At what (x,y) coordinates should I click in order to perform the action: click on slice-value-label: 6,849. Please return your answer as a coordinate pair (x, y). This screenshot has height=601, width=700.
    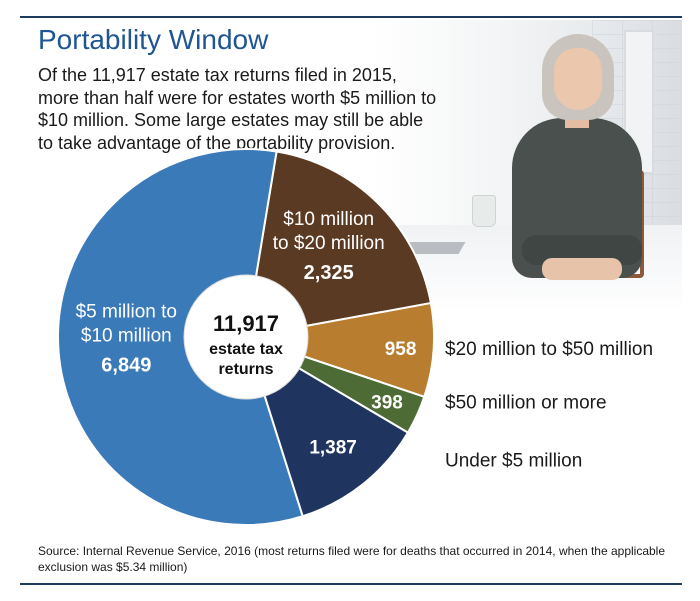
    Looking at the image, I should click on (126, 366).